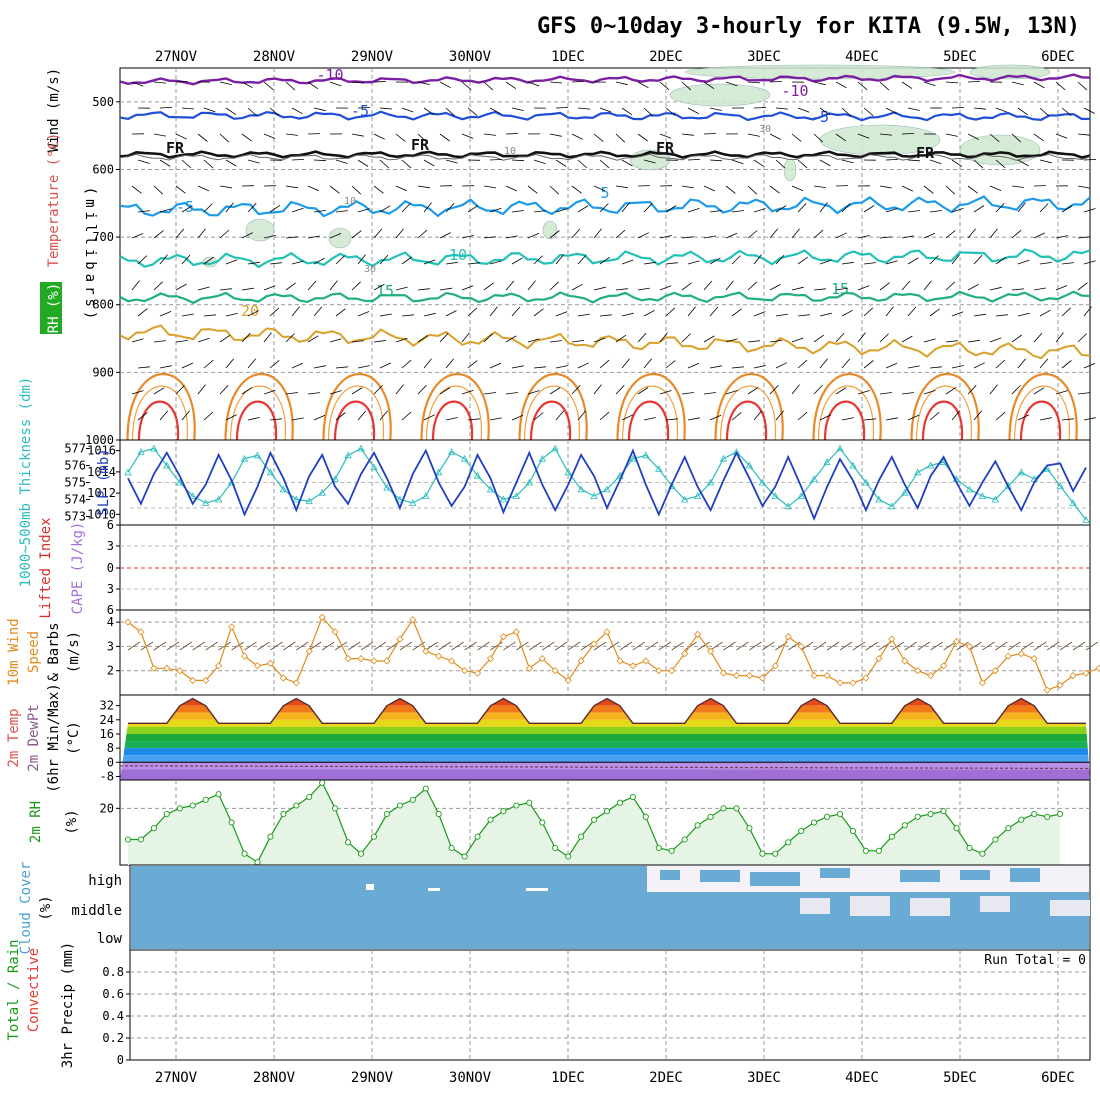 The width and height of the screenshot is (1100, 1100). I want to click on cloud-label-2: (%), so click(46, 907).